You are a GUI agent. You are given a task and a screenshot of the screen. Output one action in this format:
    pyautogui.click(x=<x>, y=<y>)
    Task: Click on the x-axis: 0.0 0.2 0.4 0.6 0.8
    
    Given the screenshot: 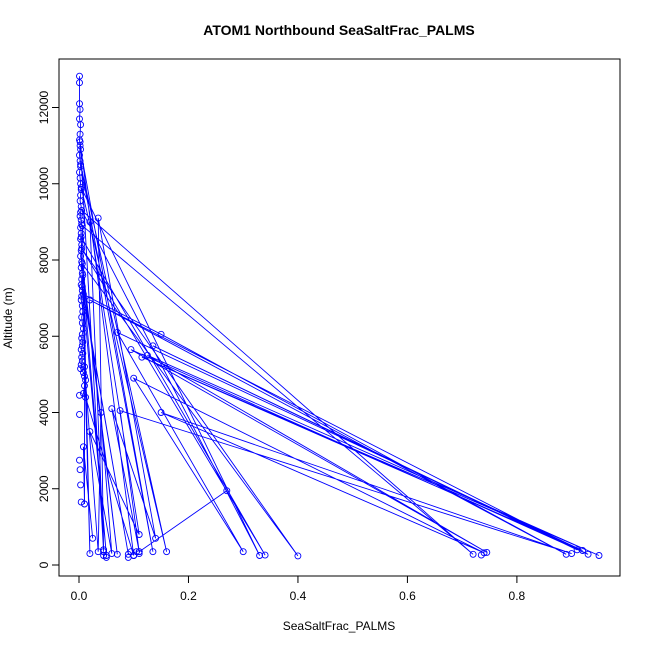 What is the action you would take?
    pyautogui.click(x=298, y=589)
    